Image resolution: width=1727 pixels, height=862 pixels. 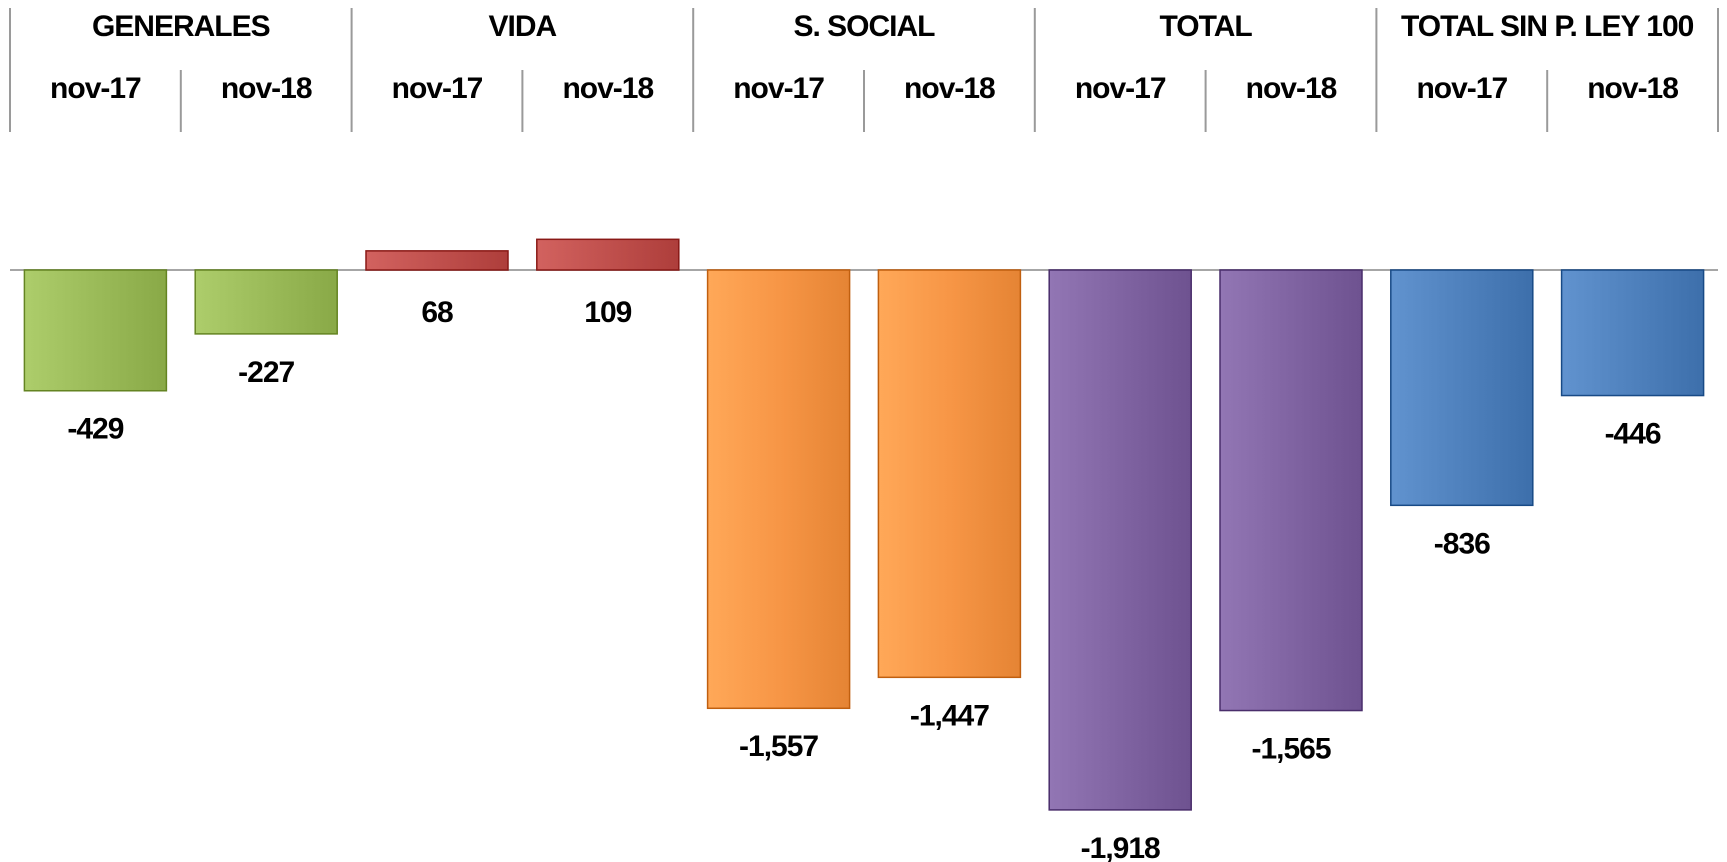 What do you see at coordinates (266, 372) in the screenshot?
I see `data-label: -227` at bounding box center [266, 372].